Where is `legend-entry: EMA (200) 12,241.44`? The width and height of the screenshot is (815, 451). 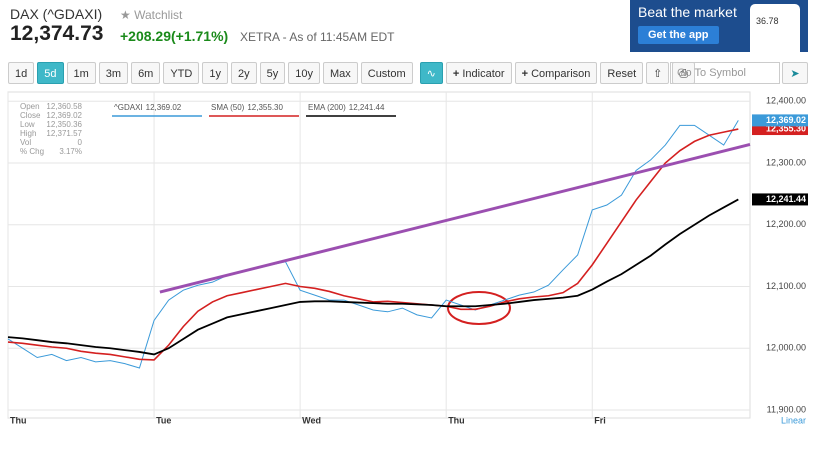 legend-entry: EMA (200) 12,241.44 is located at coordinates (346, 107).